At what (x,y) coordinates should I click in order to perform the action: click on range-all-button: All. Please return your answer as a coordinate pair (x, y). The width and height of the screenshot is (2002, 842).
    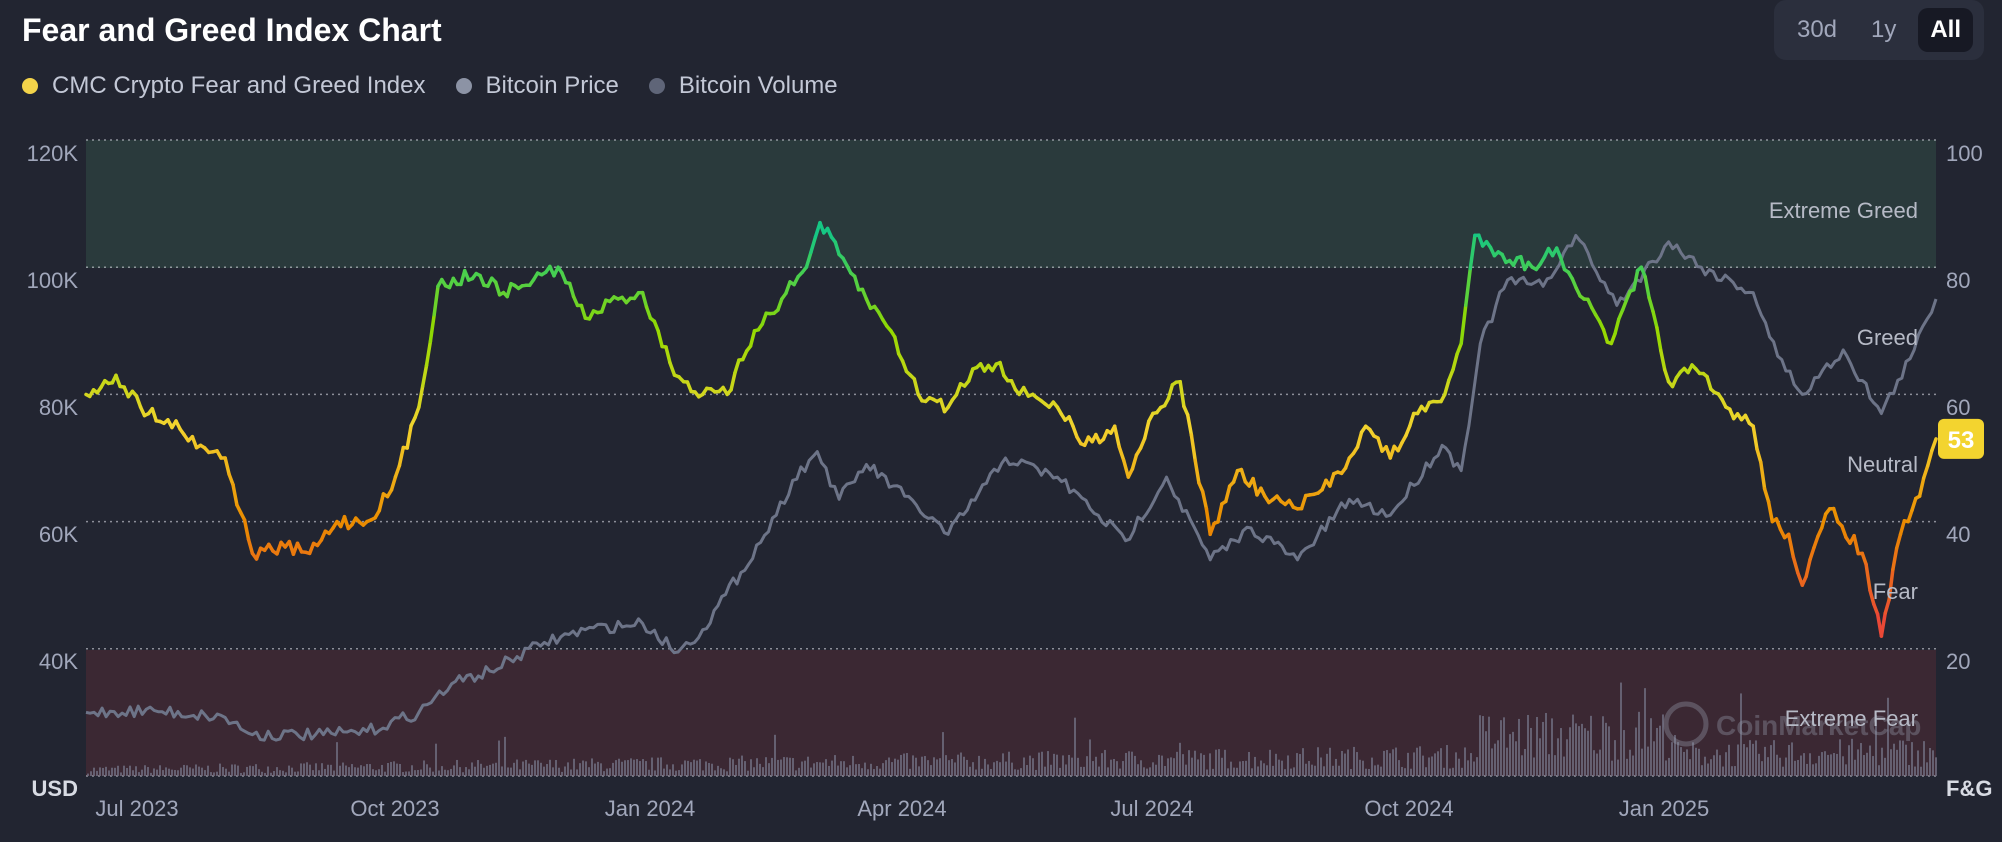
    Looking at the image, I should click on (1945, 30).